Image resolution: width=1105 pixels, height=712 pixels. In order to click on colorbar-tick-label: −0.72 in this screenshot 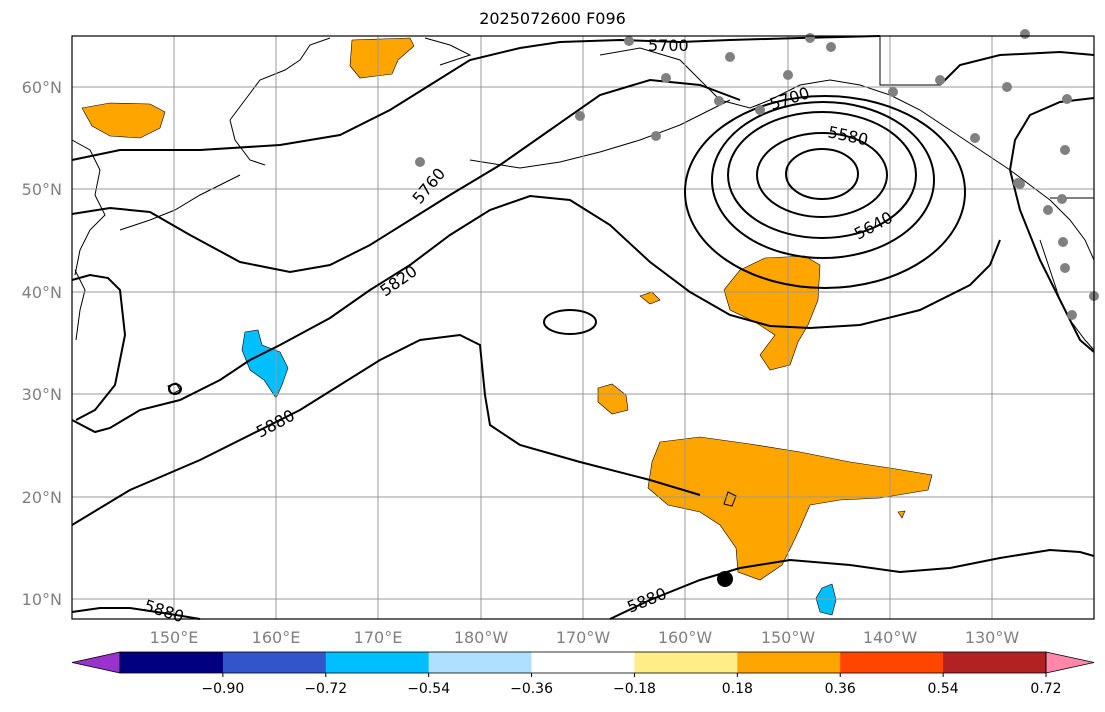, I will do `click(325, 689)`.